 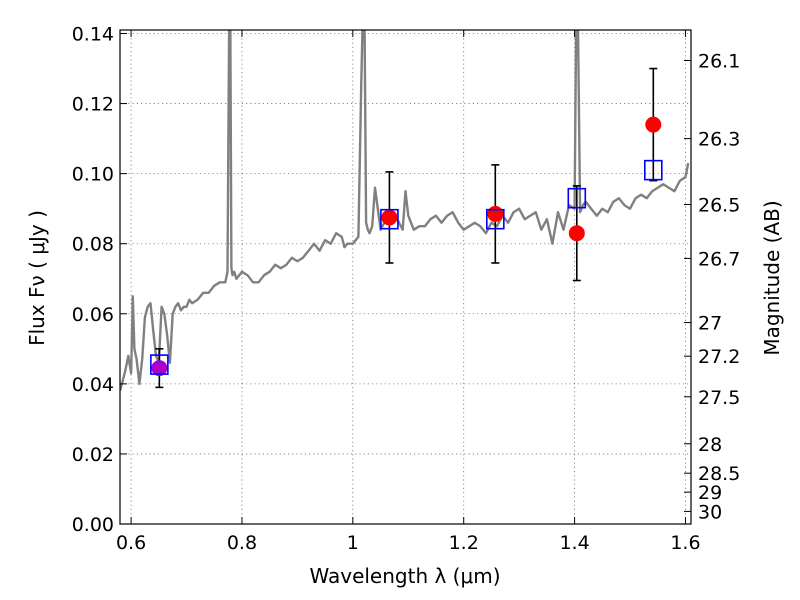 What do you see at coordinates (37, 278) in the screenshot?
I see `y-axis-label: Flux Fν ( μJy )` at bounding box center [37, 278].